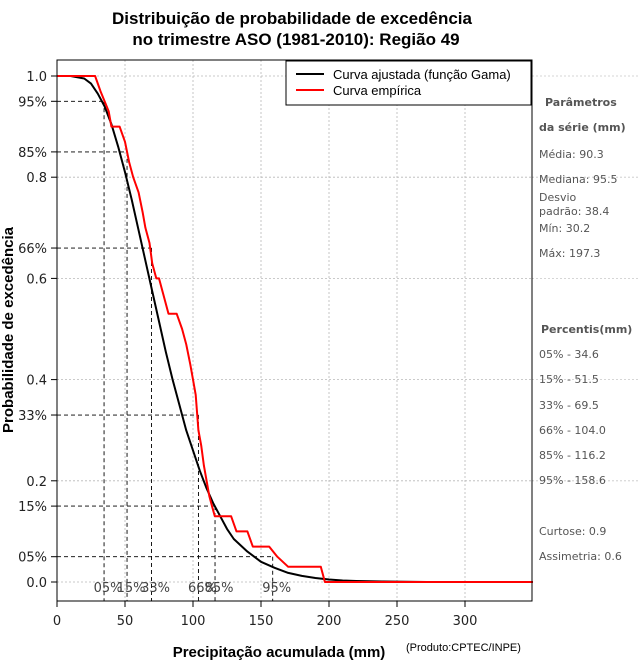 This screenshot has width=640, height=660. Describe the element at coordinates (581, 102) in the screenshot. I see `stats-header-1: Parâmetros` at that location.